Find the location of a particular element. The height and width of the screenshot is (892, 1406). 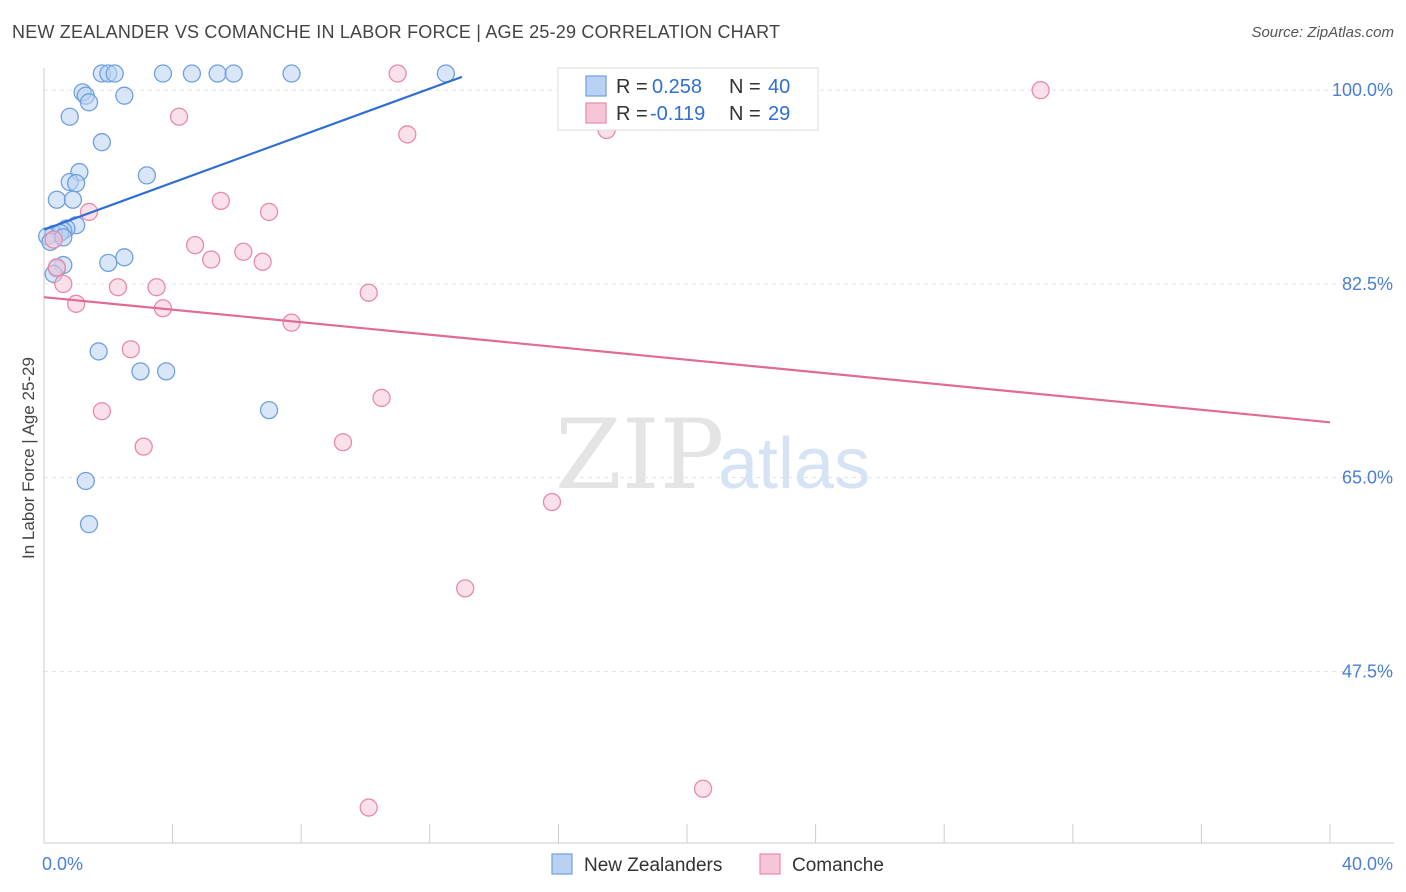

bottom-legend-swatch-new-zealanders is located at coordinates (562, 864).